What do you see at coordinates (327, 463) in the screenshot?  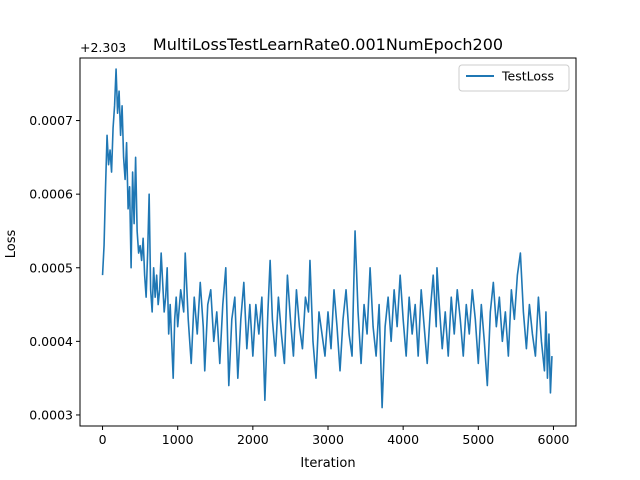 I see `x-axis-label: Iteration` at bounding box center [327, 463].